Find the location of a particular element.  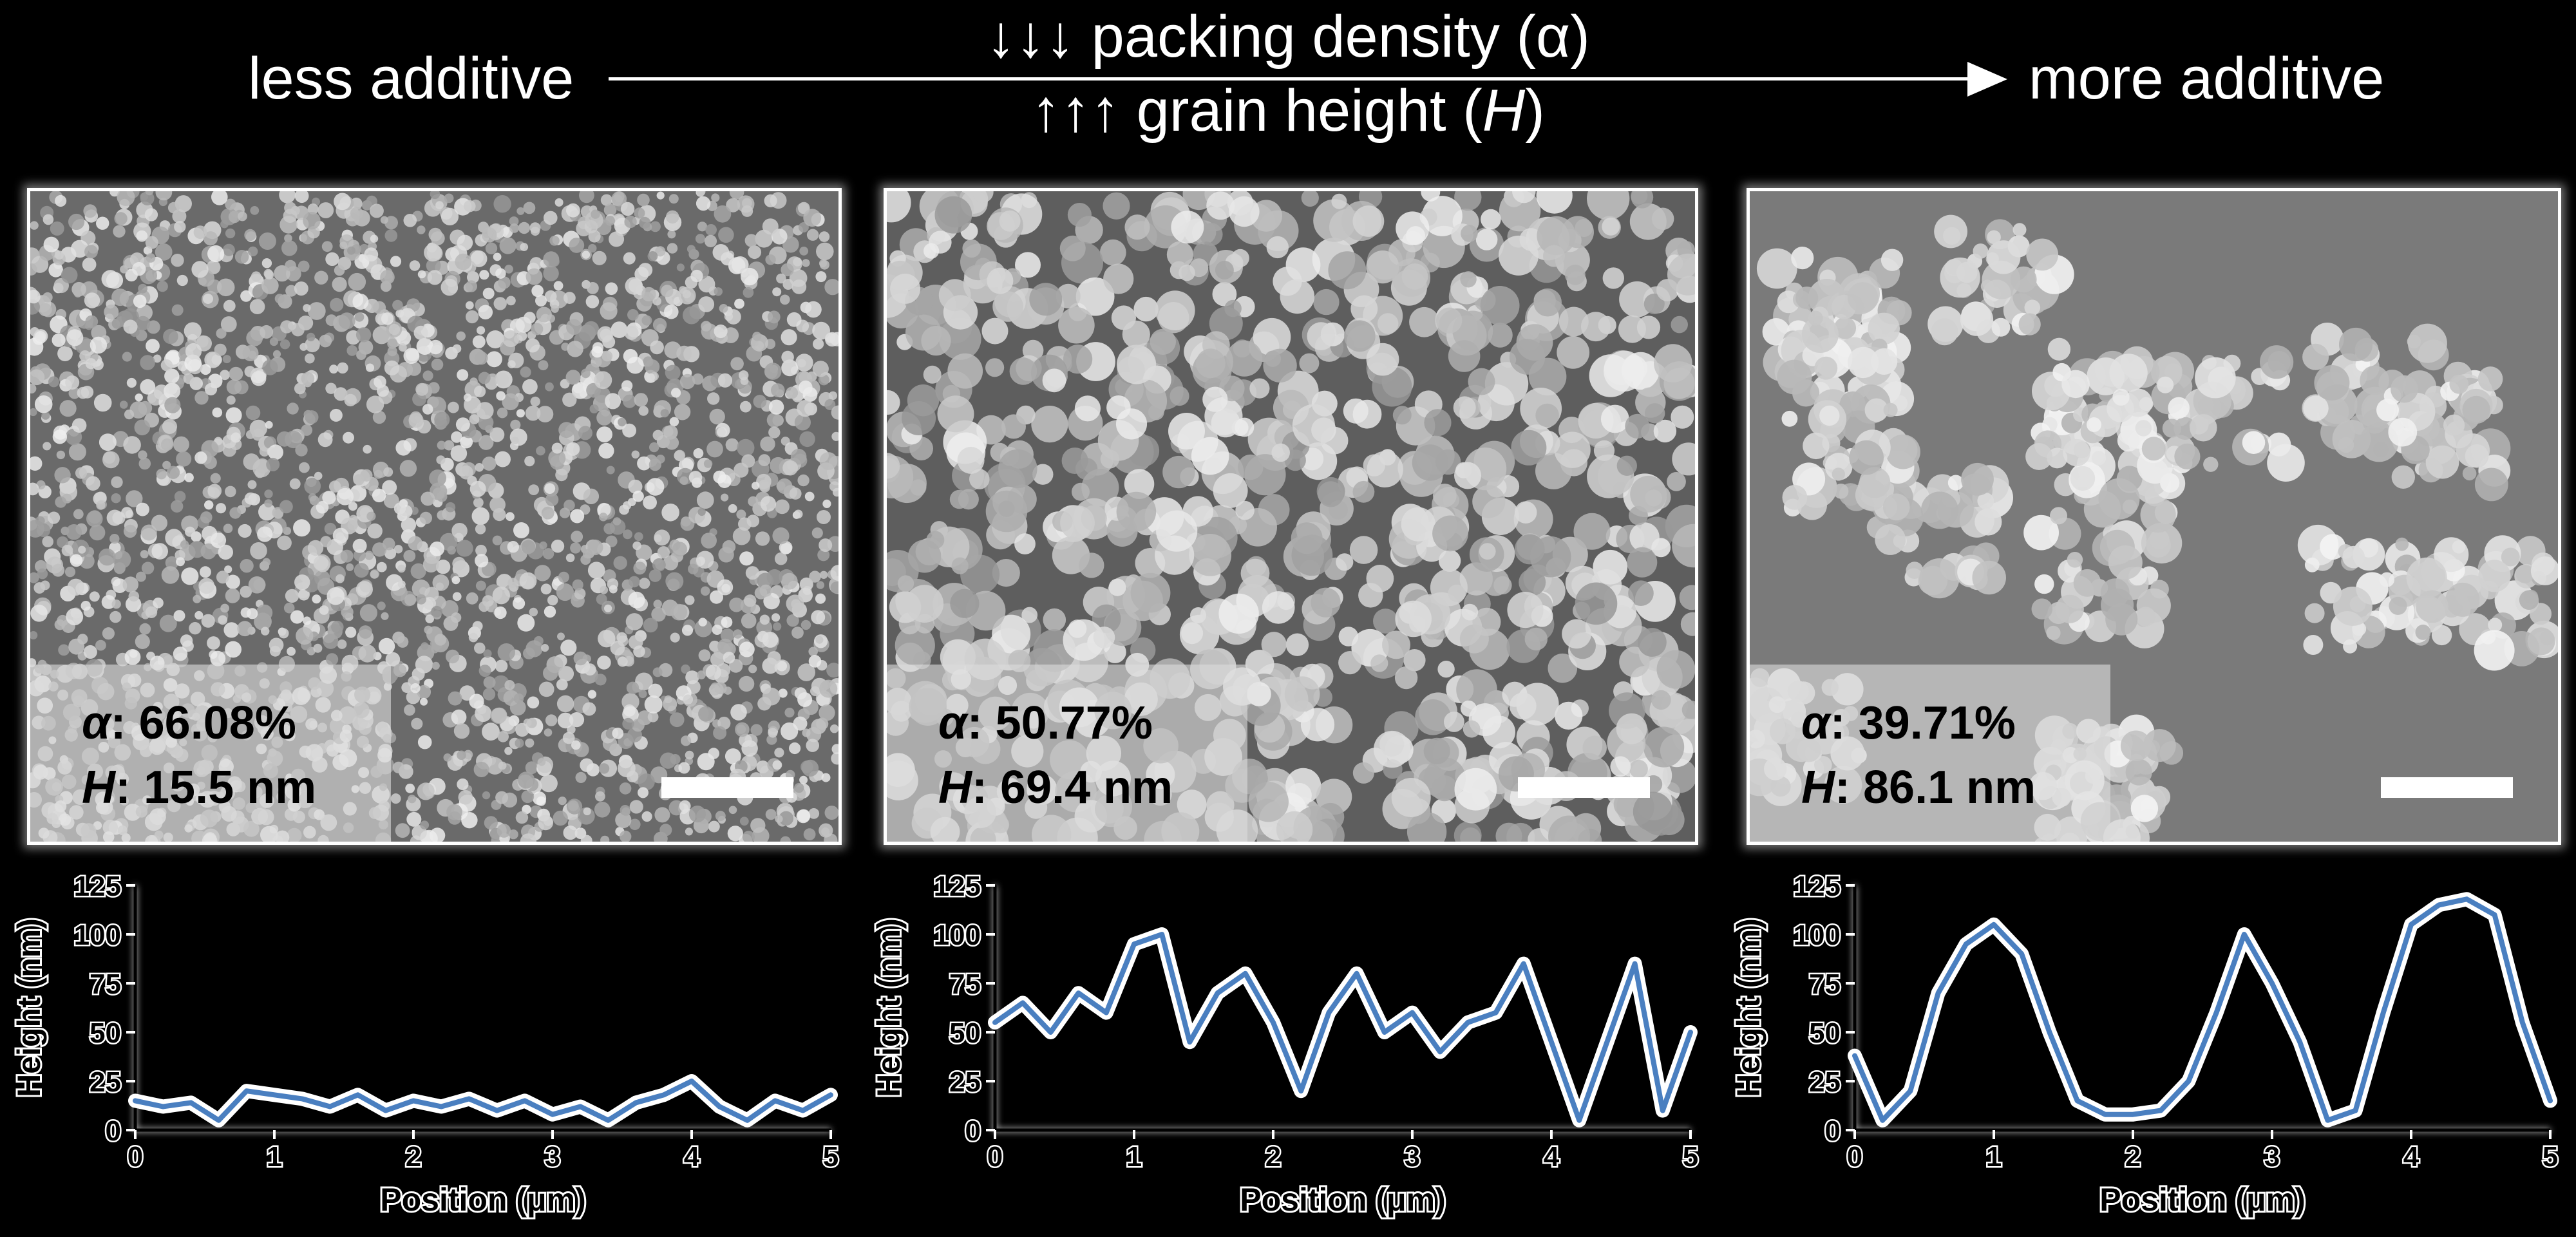

x-tick-label: 2 is located at coordinates (414, 1157).